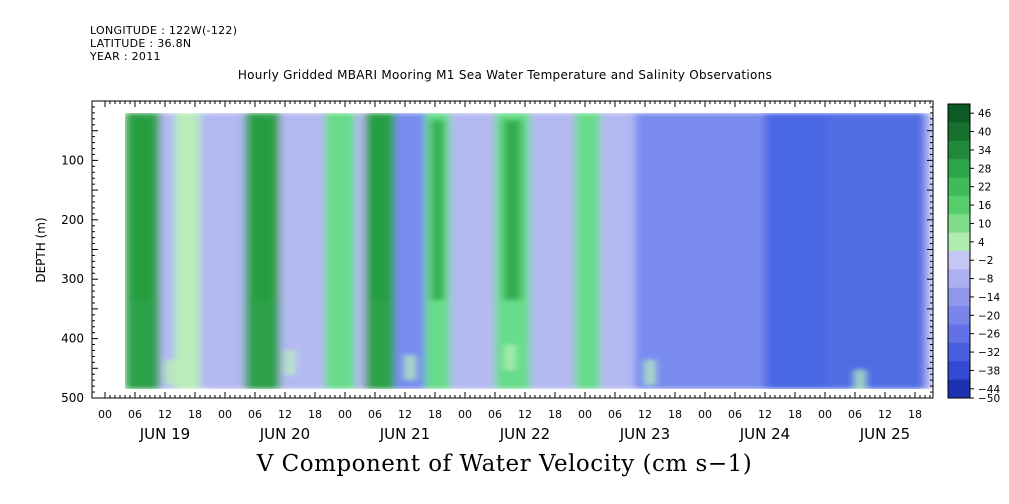 The image size is (1009, 504). Describe the element at coordinates (72, 220) in the screenshot. I see `y-tick-label: 200` at that location.